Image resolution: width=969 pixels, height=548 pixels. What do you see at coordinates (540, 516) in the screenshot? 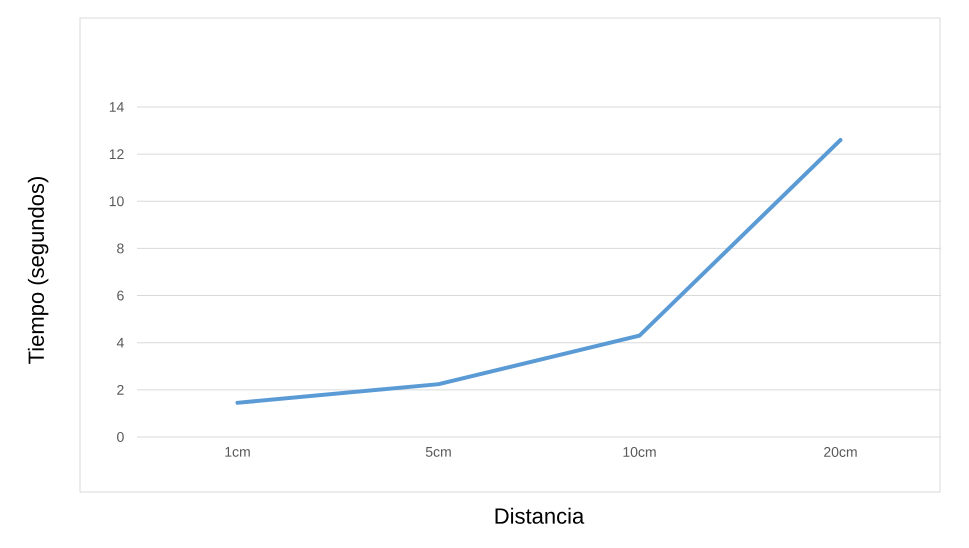
I see `x-axis-title: Distancia` at bounding box center [540, 516].